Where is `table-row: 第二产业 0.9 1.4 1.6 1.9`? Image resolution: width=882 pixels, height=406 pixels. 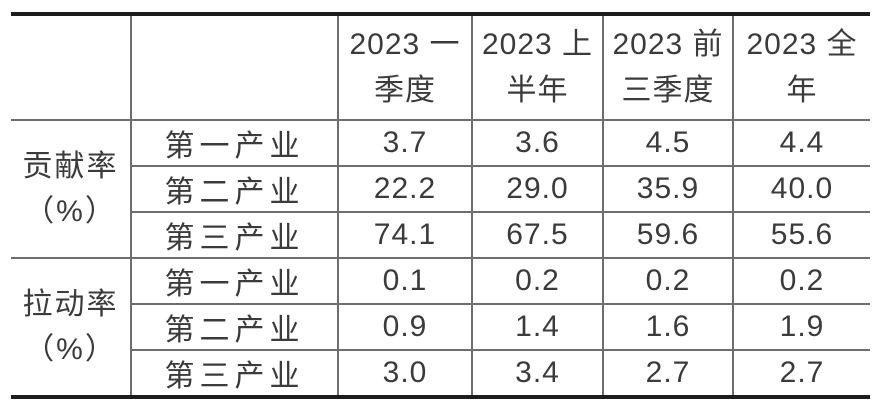
table-row: 第二产业 0.9 1.4 1.6 1.9 is located at coordinates (440, 327).